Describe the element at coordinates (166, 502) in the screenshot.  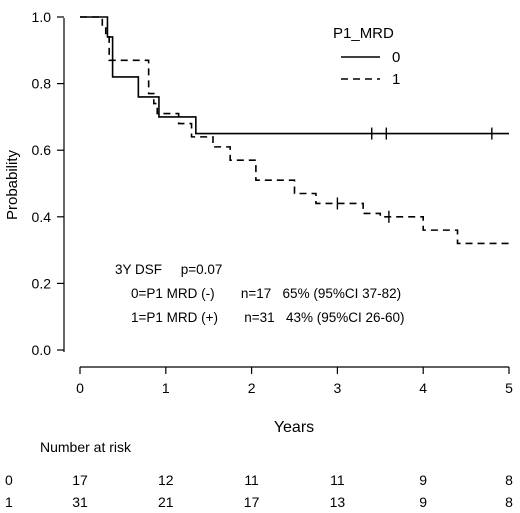
I see `risk-cell: 21` at that location.